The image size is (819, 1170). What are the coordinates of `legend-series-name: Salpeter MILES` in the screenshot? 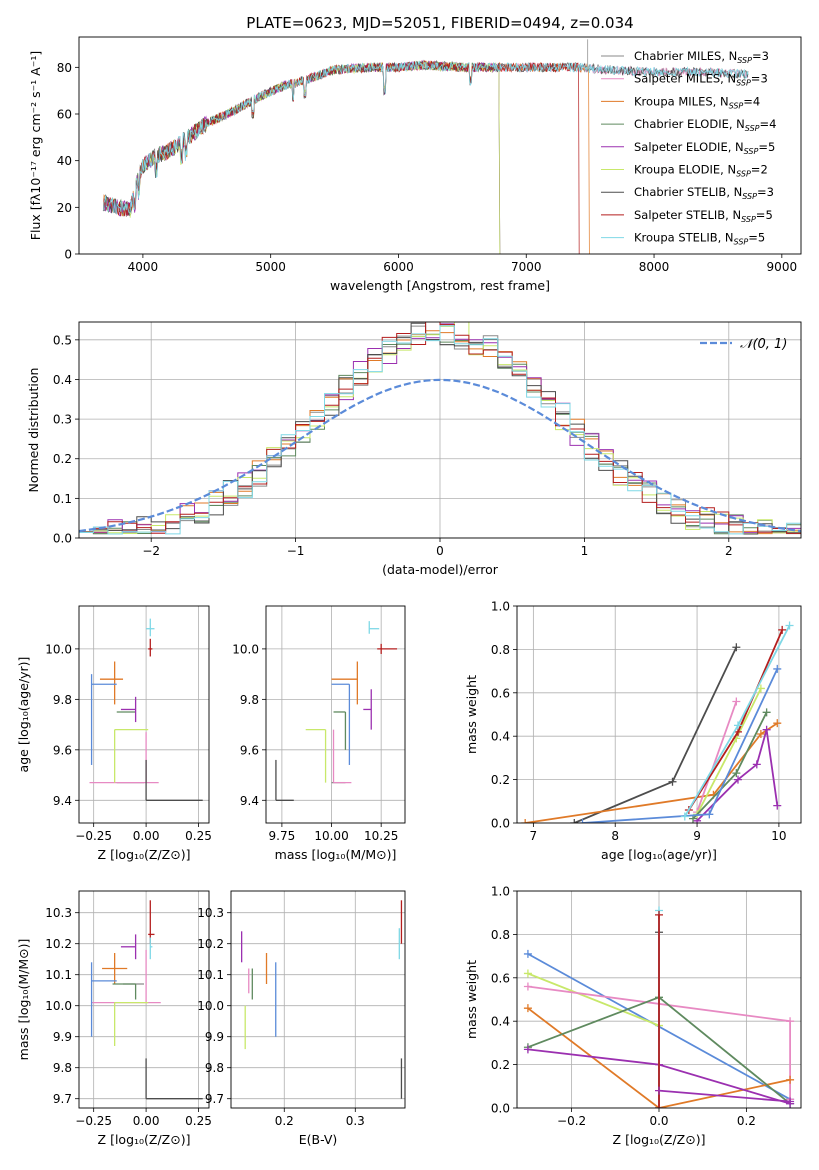 It's located at (677, 79).